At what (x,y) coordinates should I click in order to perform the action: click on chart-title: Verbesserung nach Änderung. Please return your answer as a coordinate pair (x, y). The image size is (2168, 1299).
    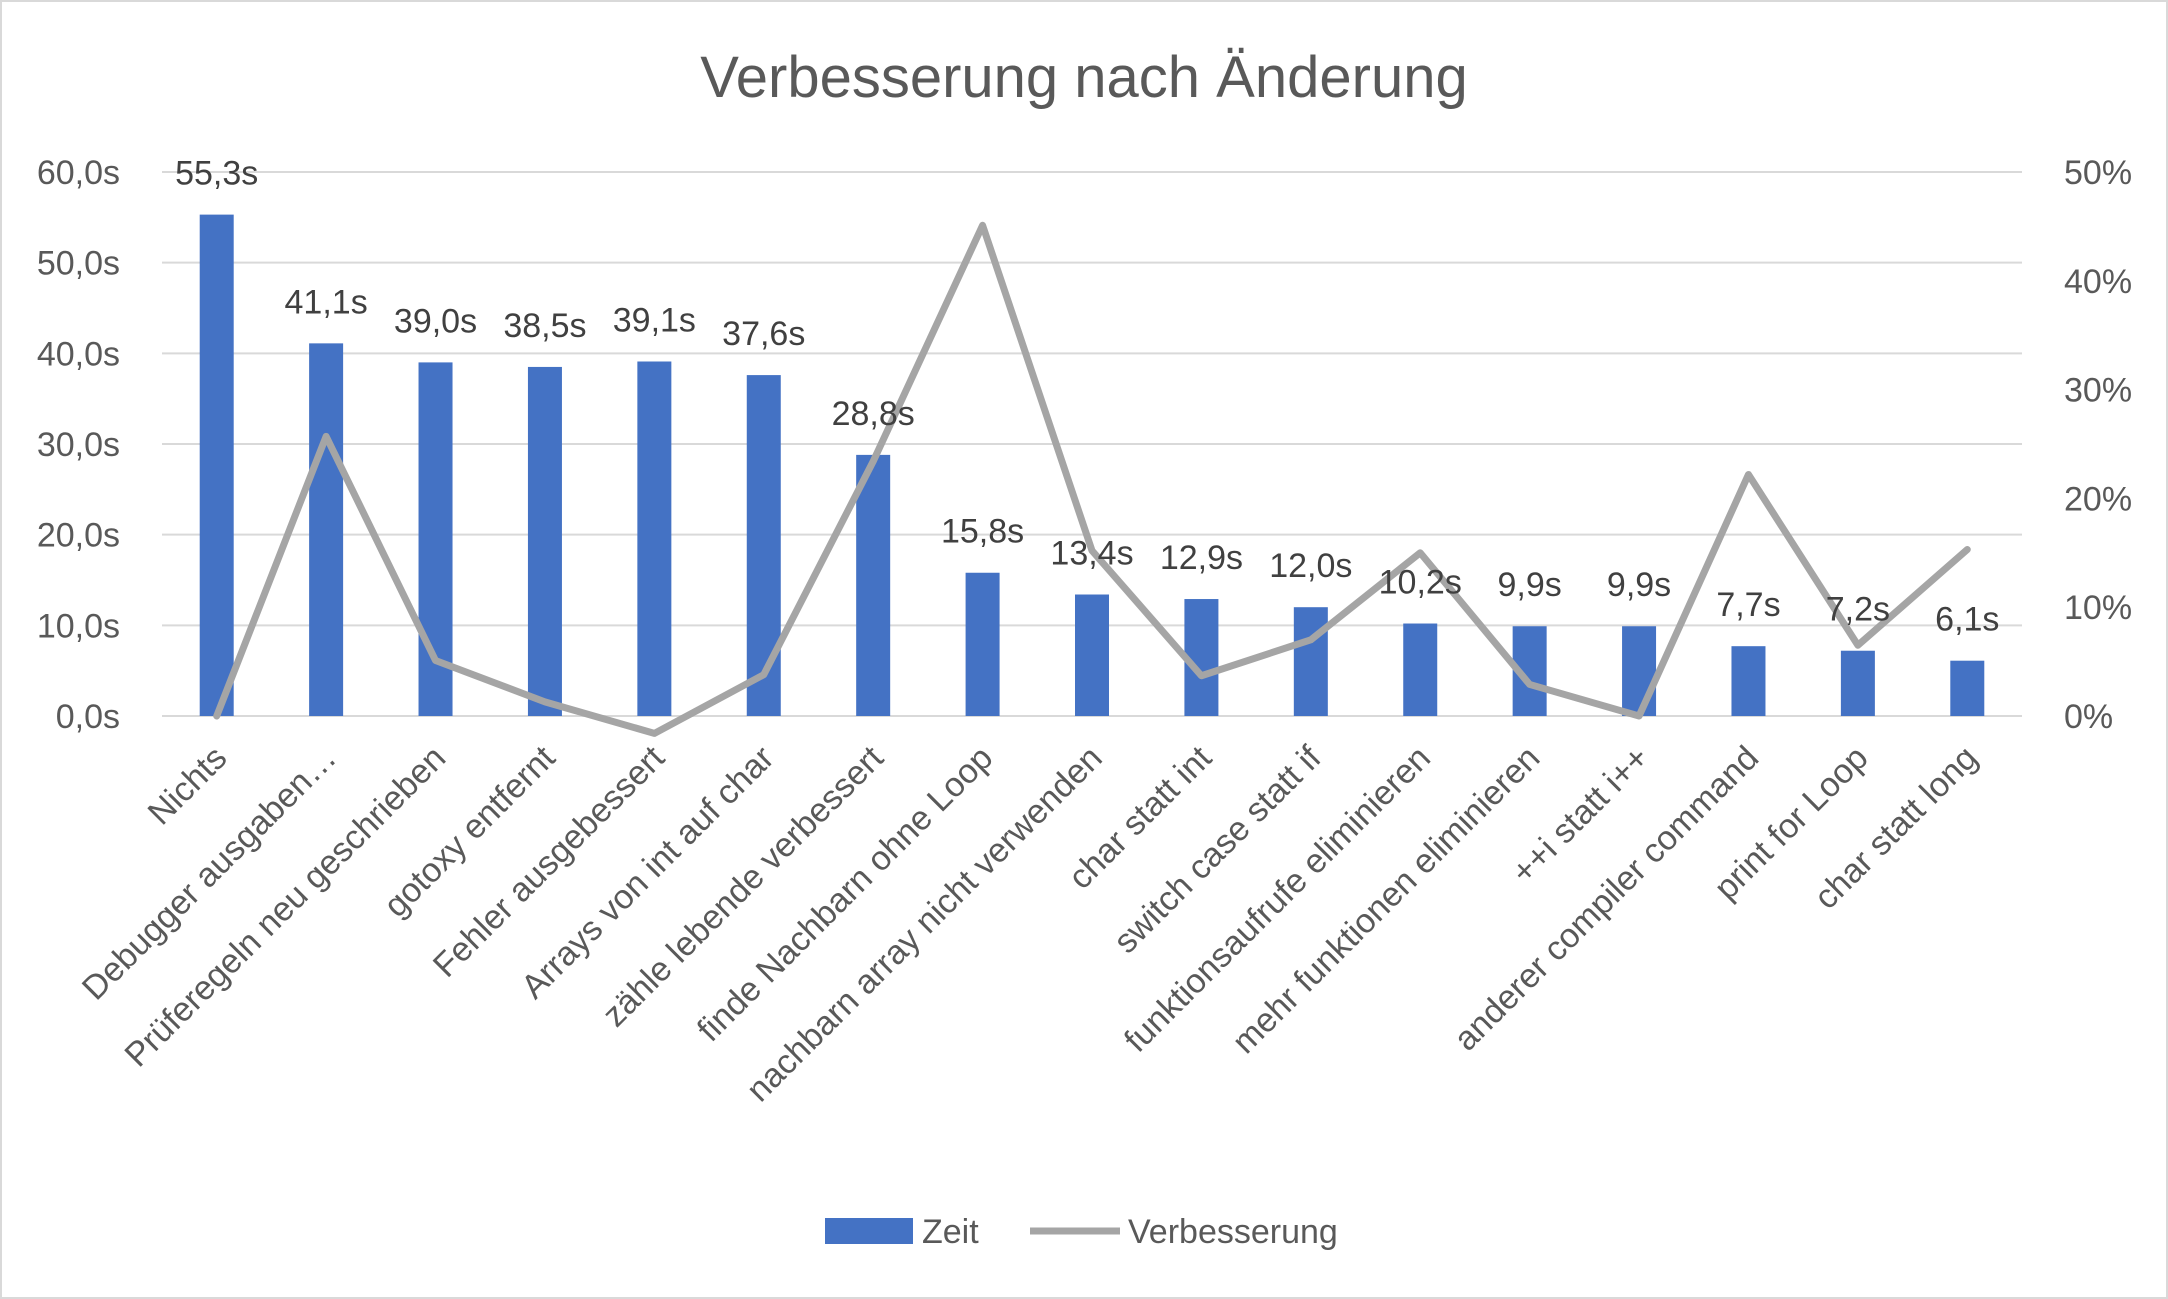
    Looking at the image, I should click on (1083, 77).